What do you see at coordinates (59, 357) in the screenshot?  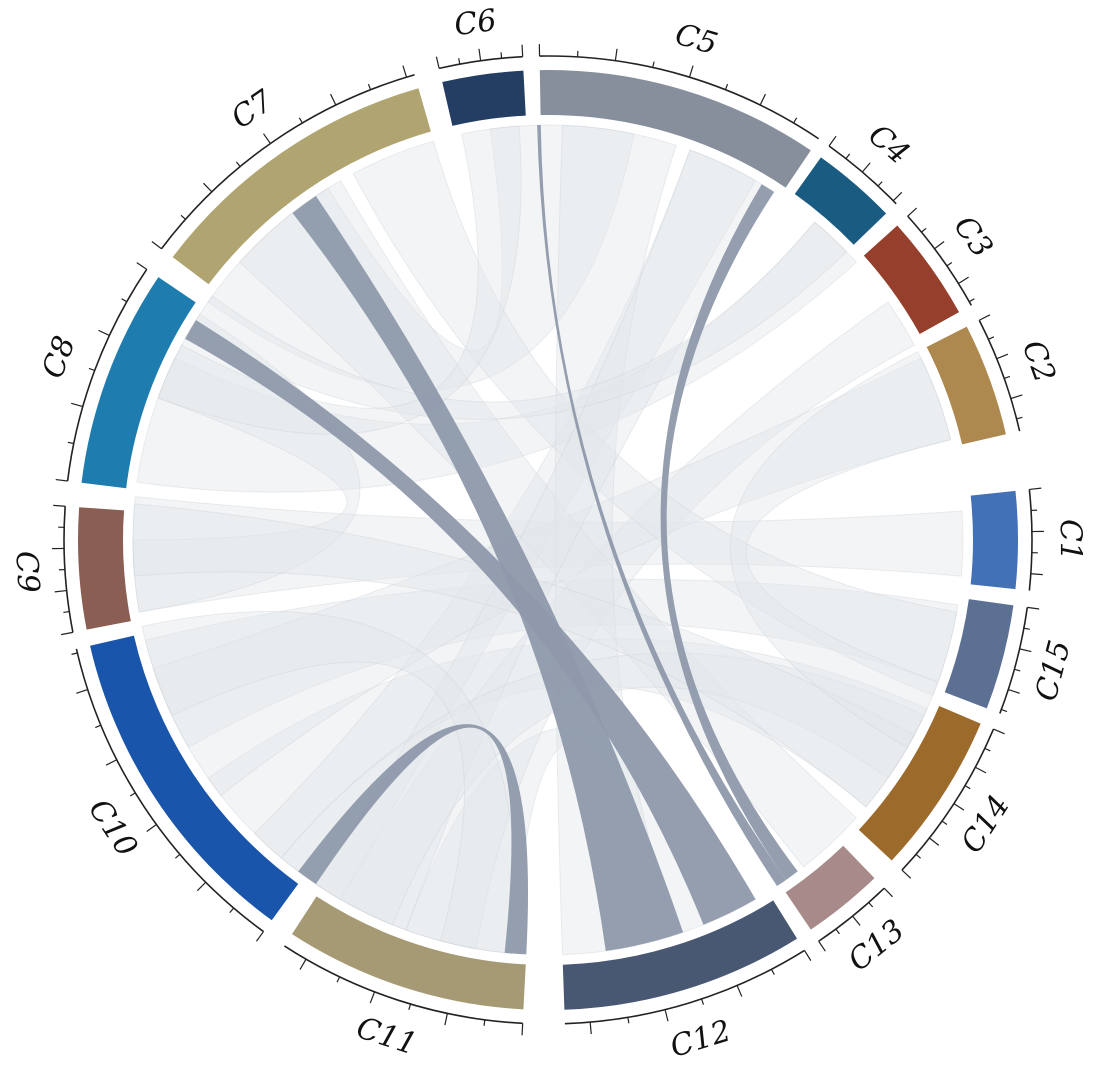 I see `sector-label-c8: C8` at bounding box center [59, 357].